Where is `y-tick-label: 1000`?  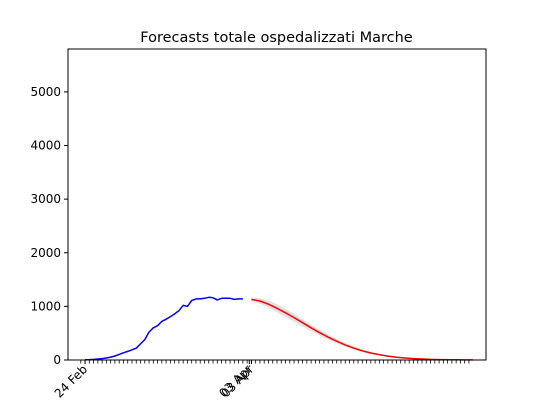
y-tick-label: 1000 is located at coordinates (45, 306).